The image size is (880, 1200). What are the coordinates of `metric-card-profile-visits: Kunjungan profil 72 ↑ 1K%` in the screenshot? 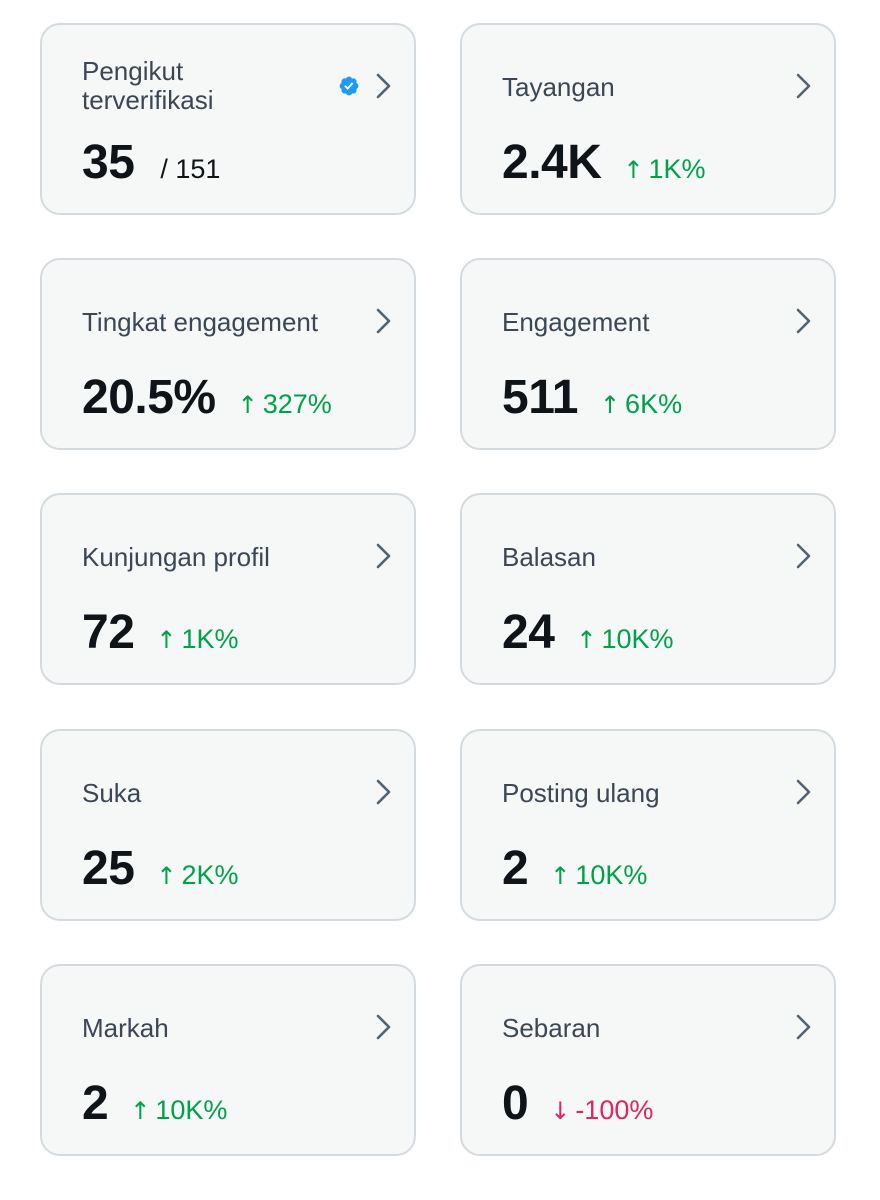 It's located at (228, 589).